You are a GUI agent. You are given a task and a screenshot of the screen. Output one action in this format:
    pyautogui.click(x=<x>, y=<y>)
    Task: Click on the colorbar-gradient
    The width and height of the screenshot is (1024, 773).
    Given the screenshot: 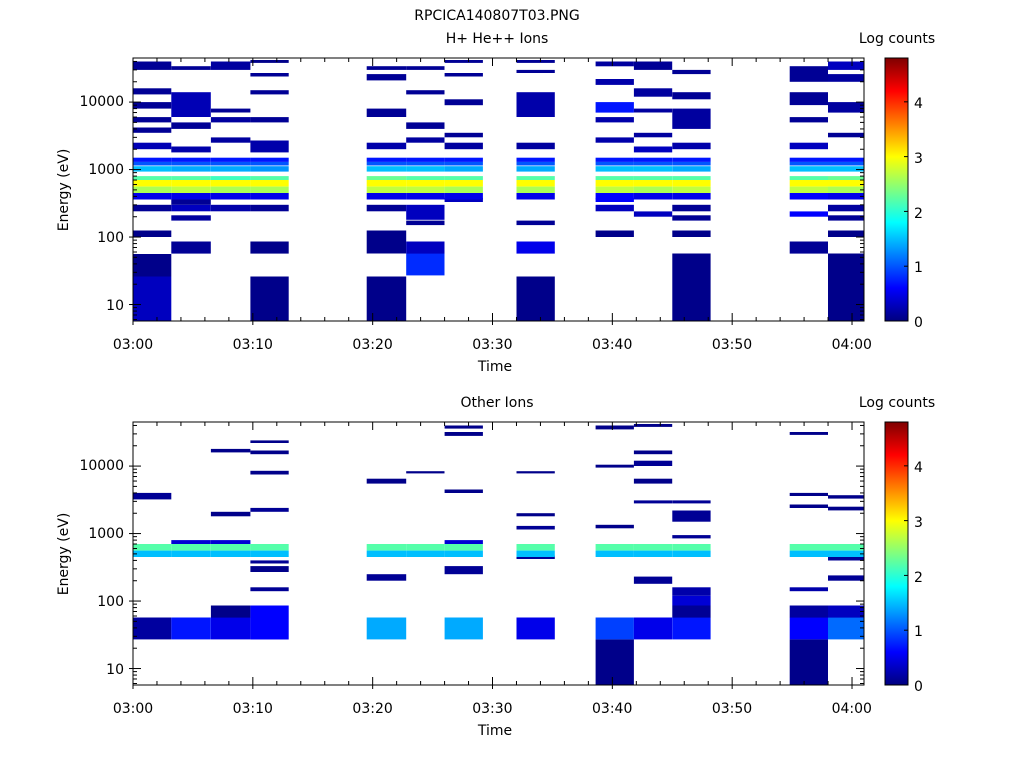 What is the action you would take?
    pyautogui.click(x=896, y=189)
    